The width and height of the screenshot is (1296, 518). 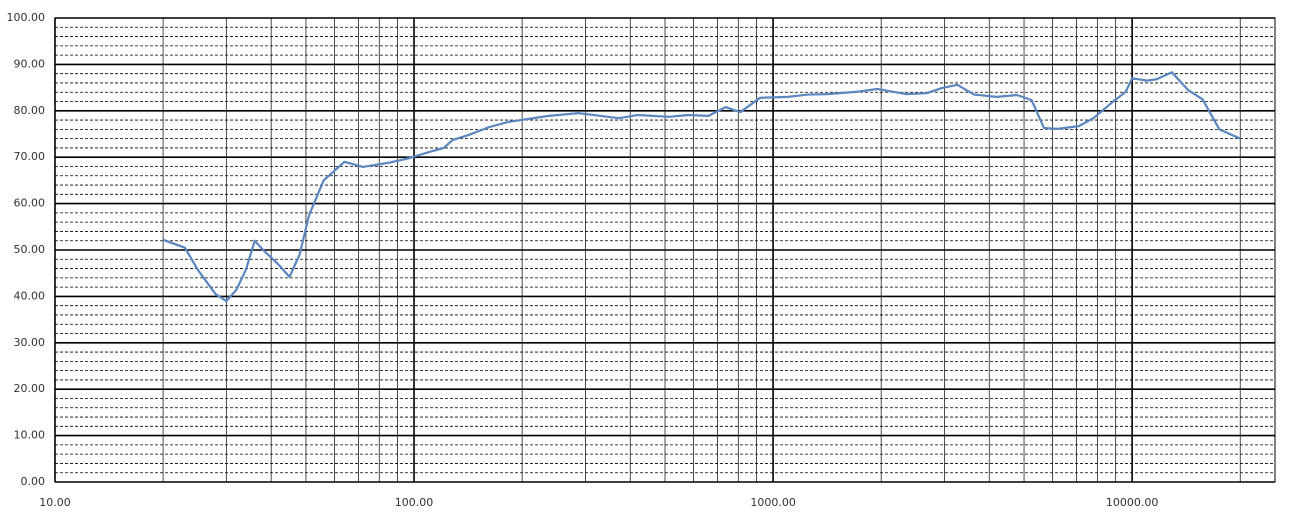 What do you see at coordinates (30, 435) in the screenshot?
I see `y-tick-label: 10.00` at bounding box center [30, 435].